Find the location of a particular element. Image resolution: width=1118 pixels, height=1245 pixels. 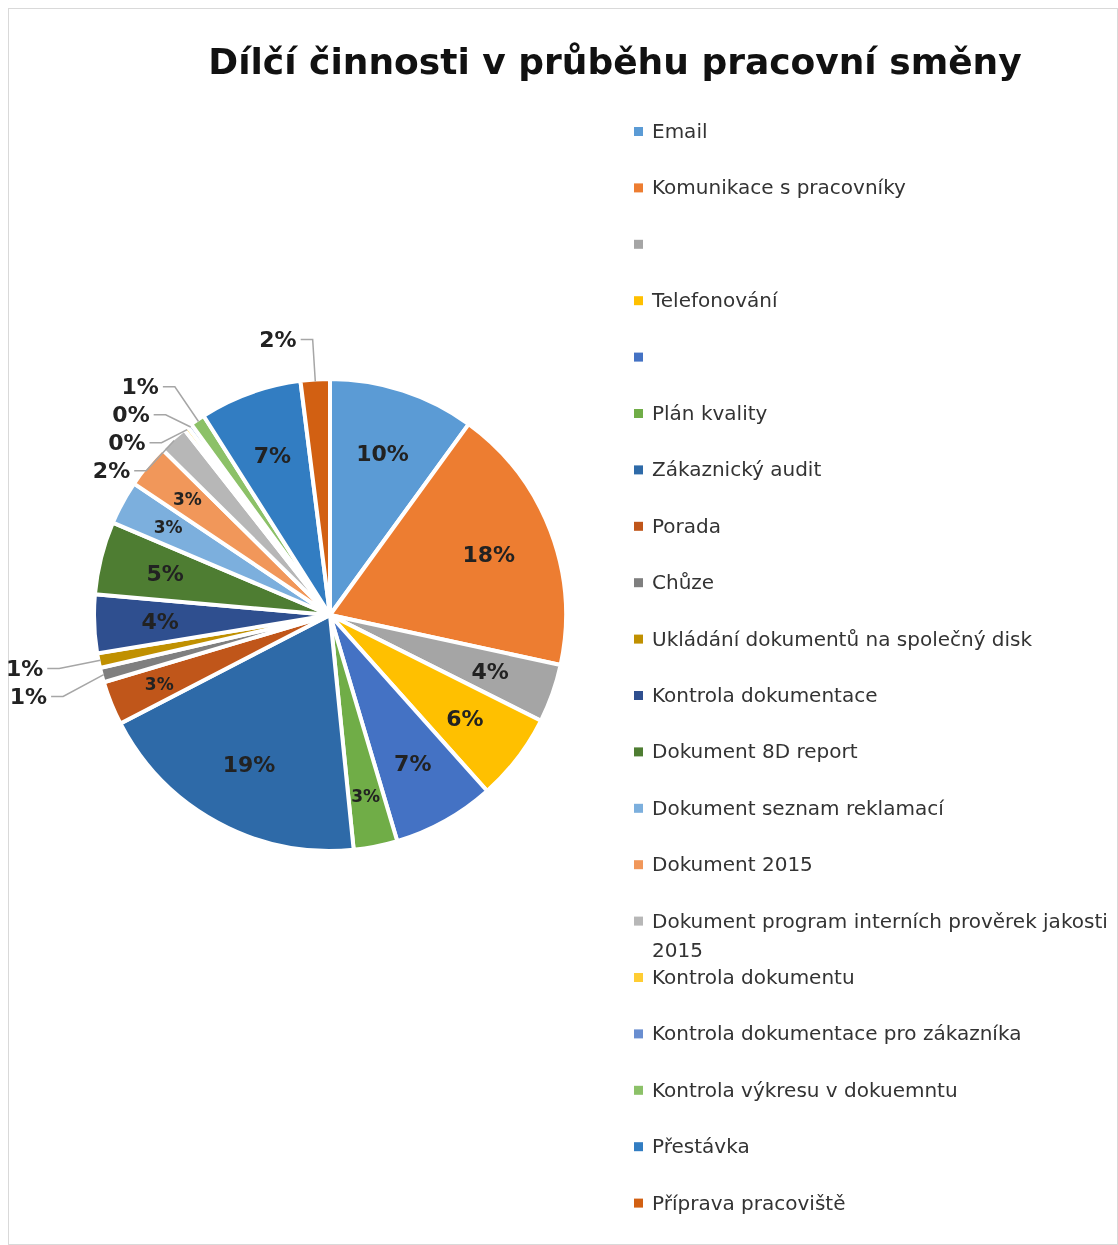

data-label: 5% is located at coordinates (165, 574).